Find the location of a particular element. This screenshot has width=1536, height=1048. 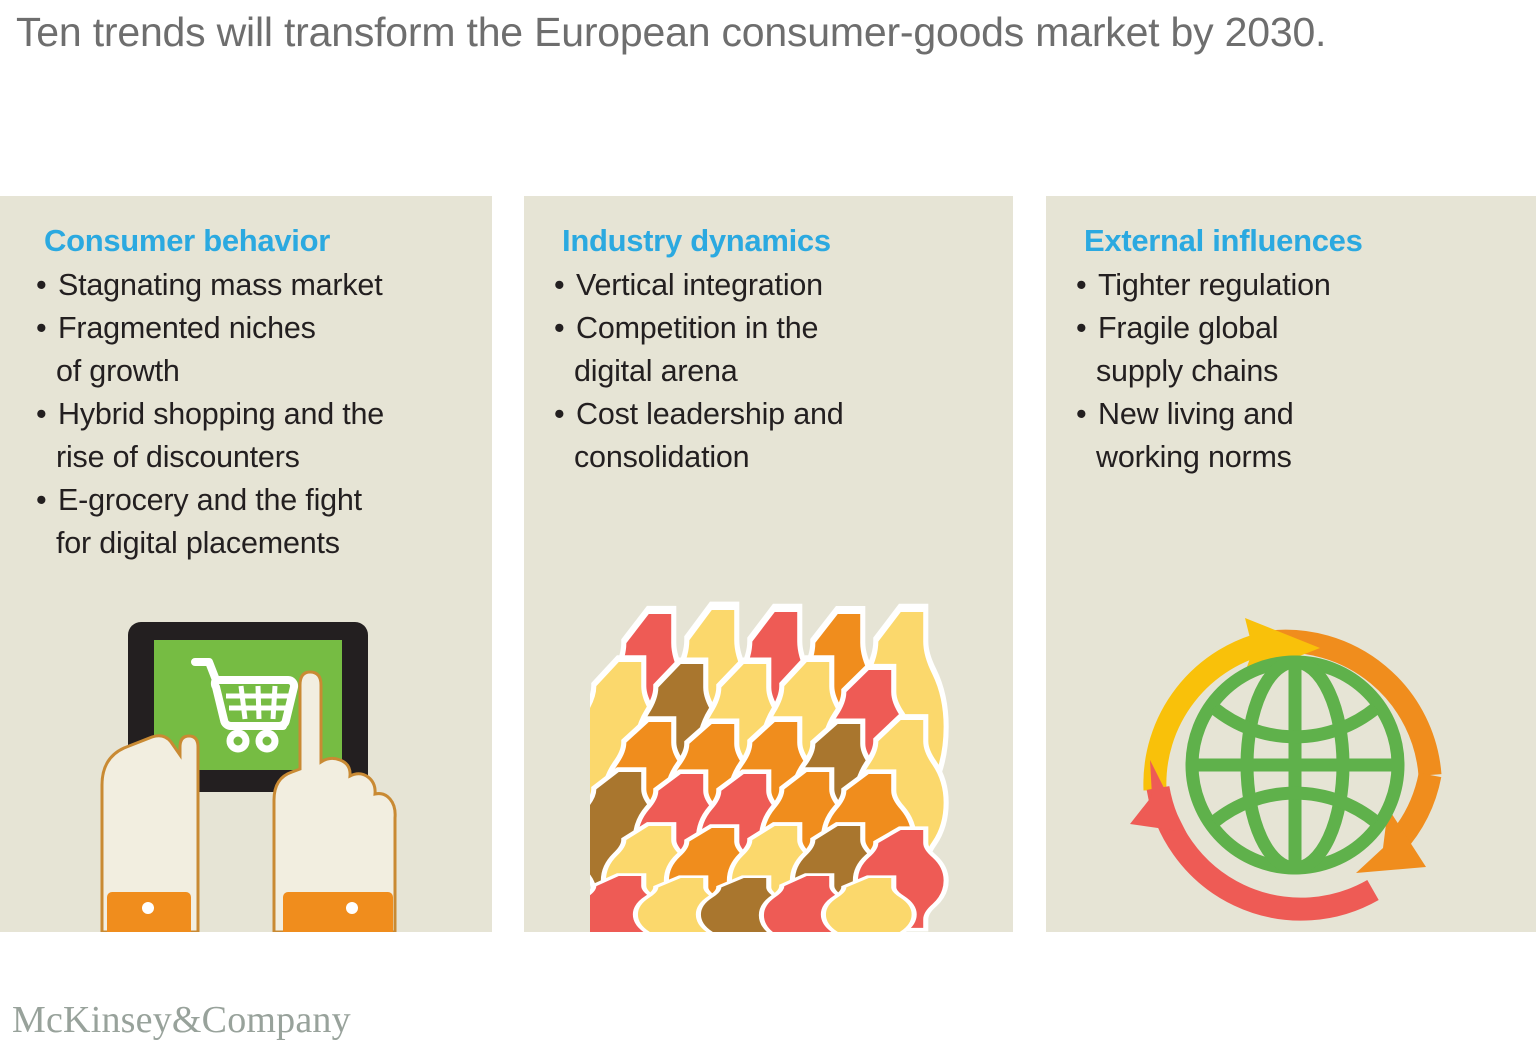

list-item: Fragile global supply chains is located at coordinates (1289, 350).